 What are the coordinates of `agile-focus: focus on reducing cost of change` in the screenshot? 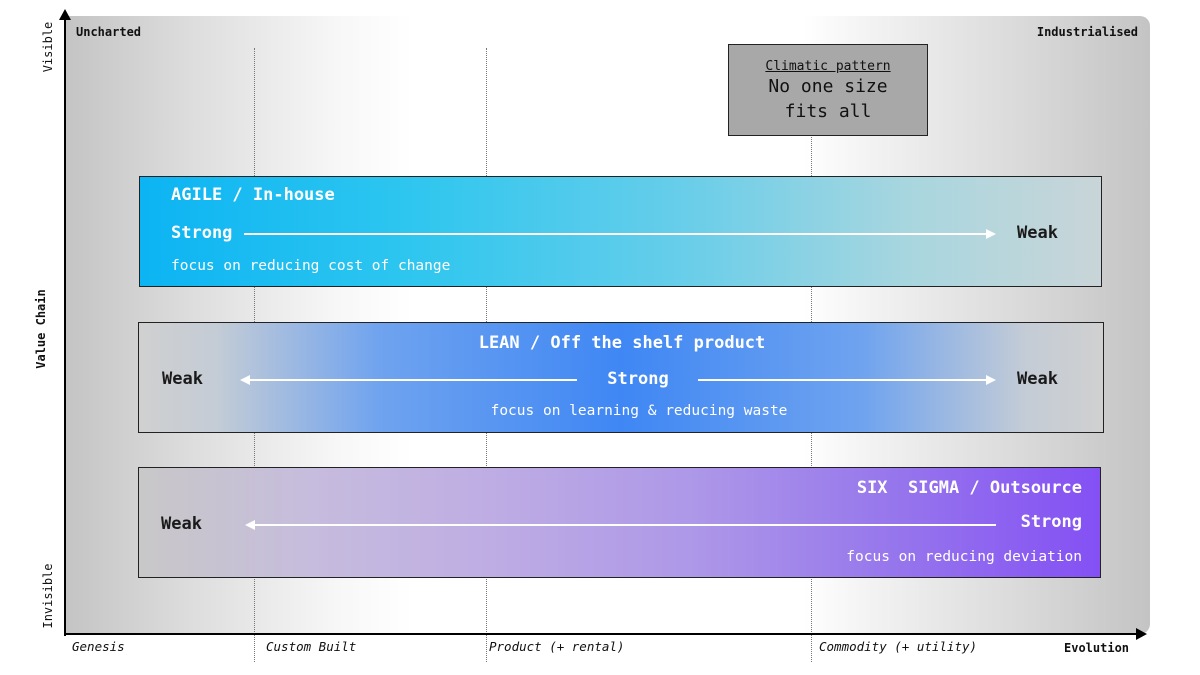 It's located at (311, 266).